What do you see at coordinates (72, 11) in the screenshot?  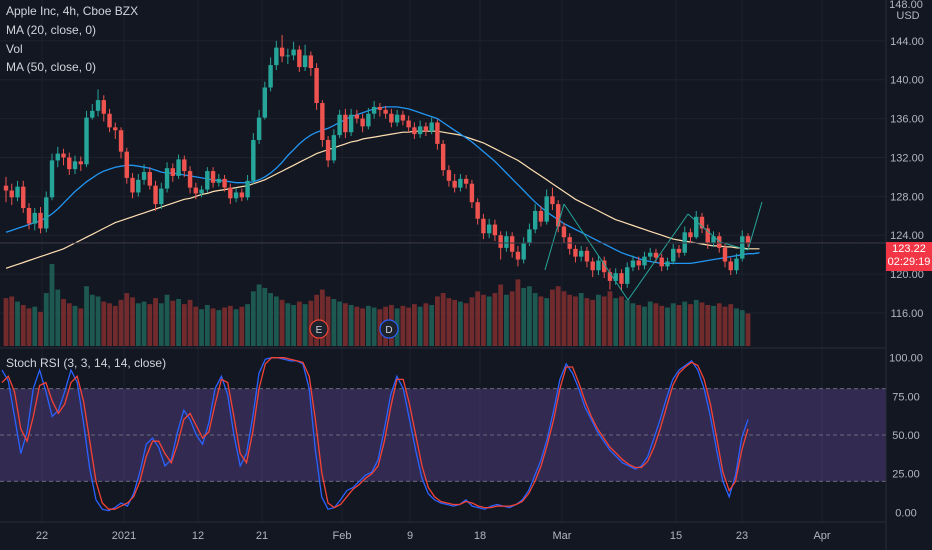 I see `legend-symbol: Apple Inc, 4h, Cboe BZX` at bounding box center [72, 11].